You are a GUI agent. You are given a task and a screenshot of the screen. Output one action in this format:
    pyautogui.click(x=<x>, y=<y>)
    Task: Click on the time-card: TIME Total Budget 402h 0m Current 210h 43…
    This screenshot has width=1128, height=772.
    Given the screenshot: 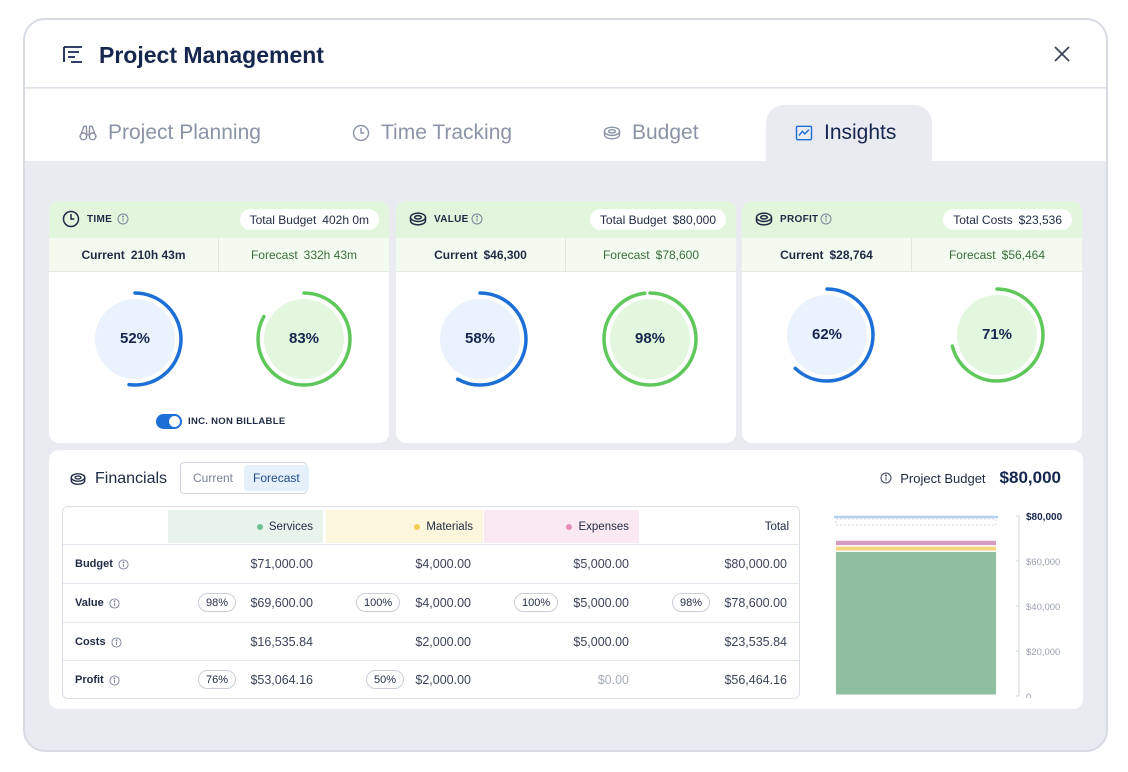 What is the action you would take?
    pyautogui.click(x=219, y=322)
    